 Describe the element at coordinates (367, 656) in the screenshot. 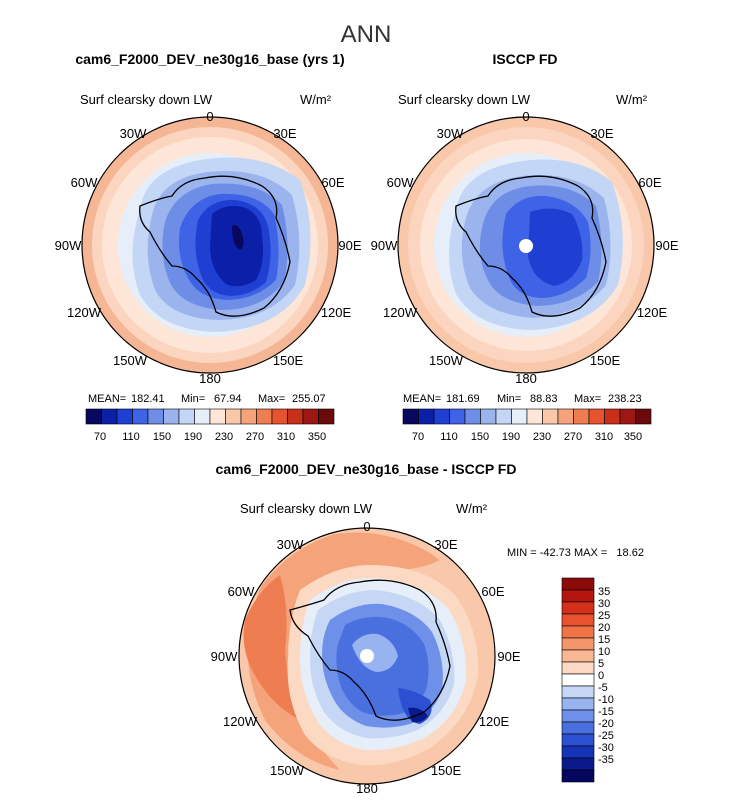

I see `panel-diff-map` at that location.